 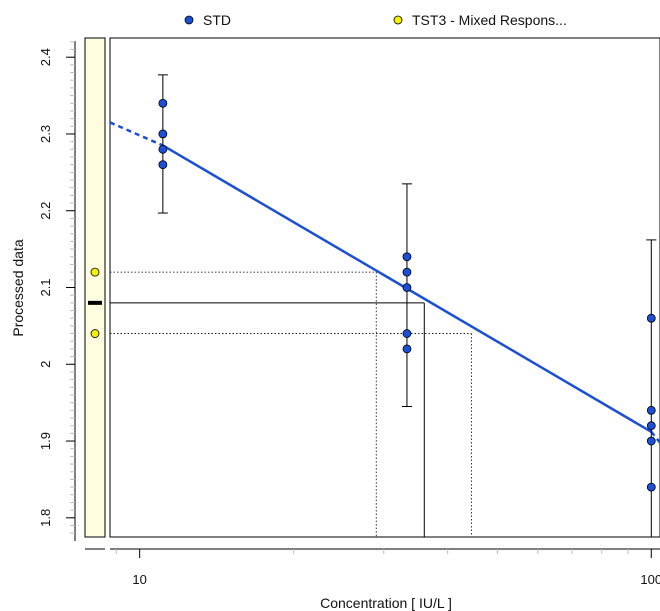 I want to click on y-tick-label: 2.1, so click(x=45, y=287).